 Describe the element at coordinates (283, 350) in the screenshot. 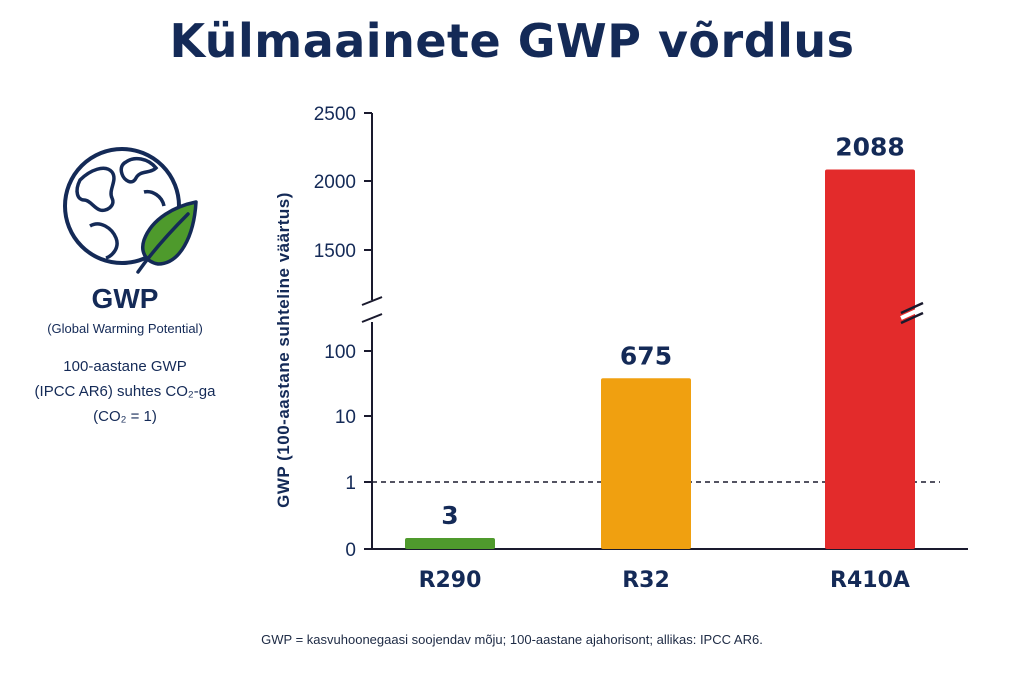

I see `y-axis-label: GWP (100-aastane suhteline väärtus)` at that location.